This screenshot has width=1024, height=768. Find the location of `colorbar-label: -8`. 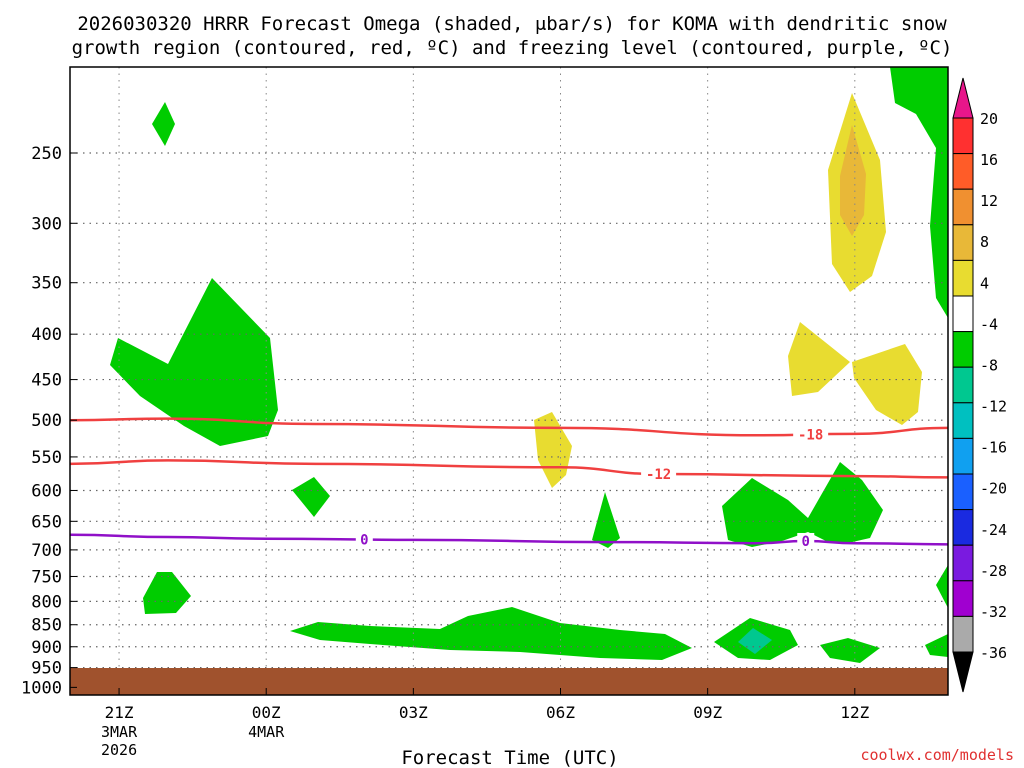

colorbar-label: -8 is located at coordinates (989, 365).